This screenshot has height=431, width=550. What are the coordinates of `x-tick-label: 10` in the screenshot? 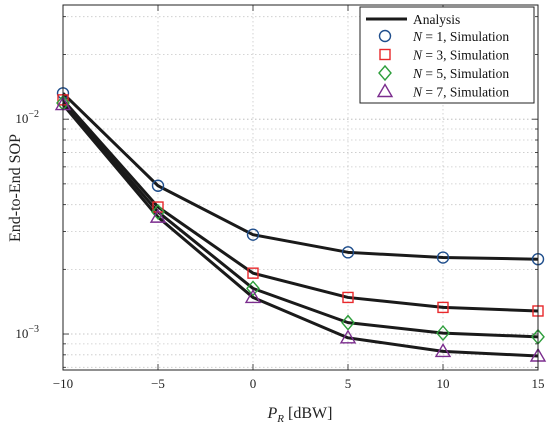 It's located at (443, 383).